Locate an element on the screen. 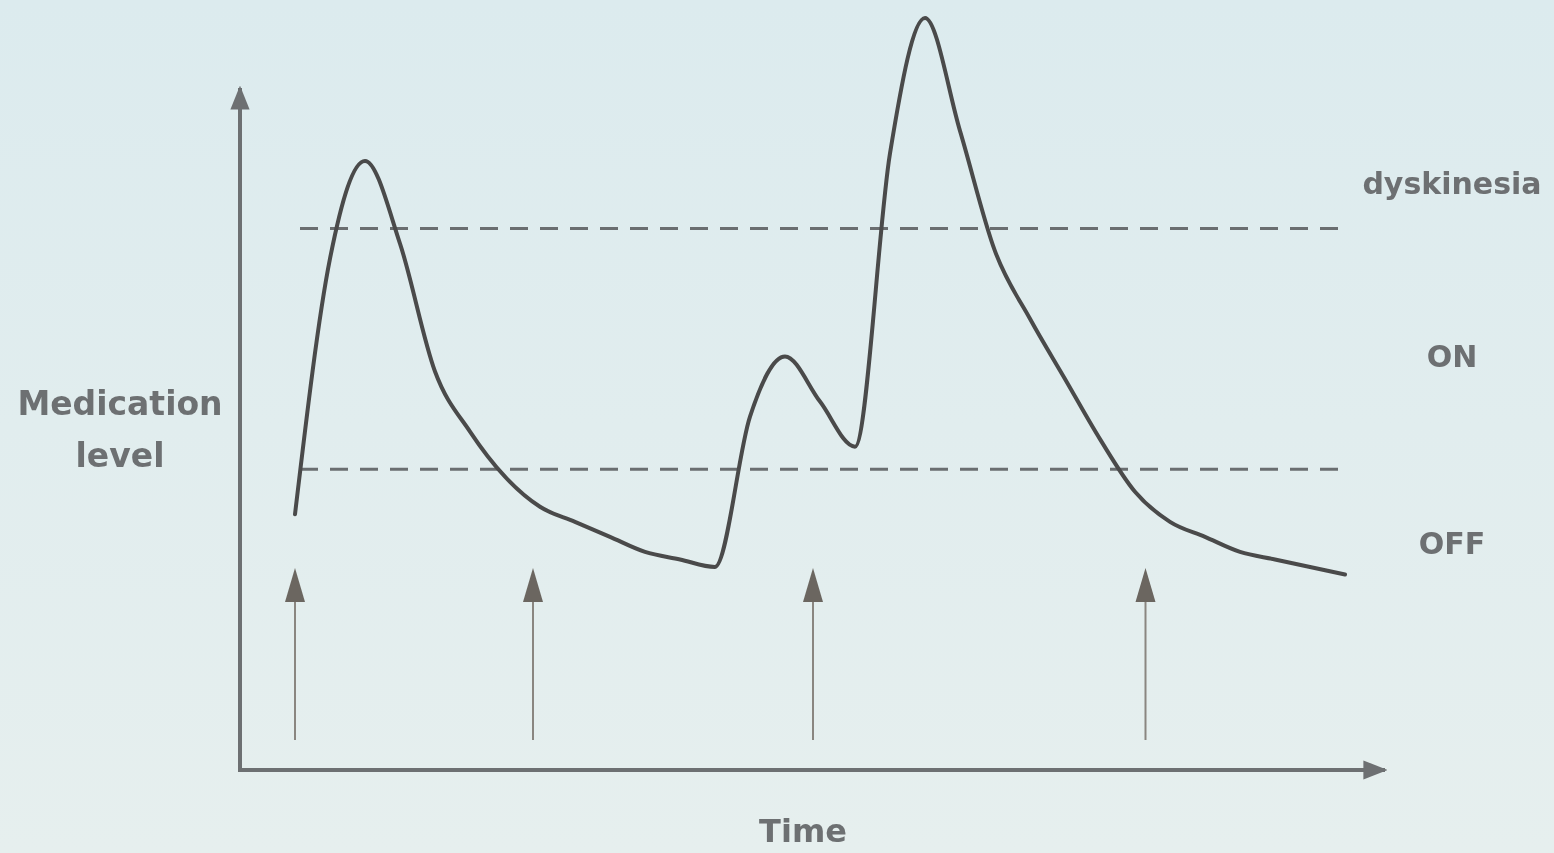 The image size is (1554, 853). y-axis-title: Medication level is located at coordinates (120, 430).